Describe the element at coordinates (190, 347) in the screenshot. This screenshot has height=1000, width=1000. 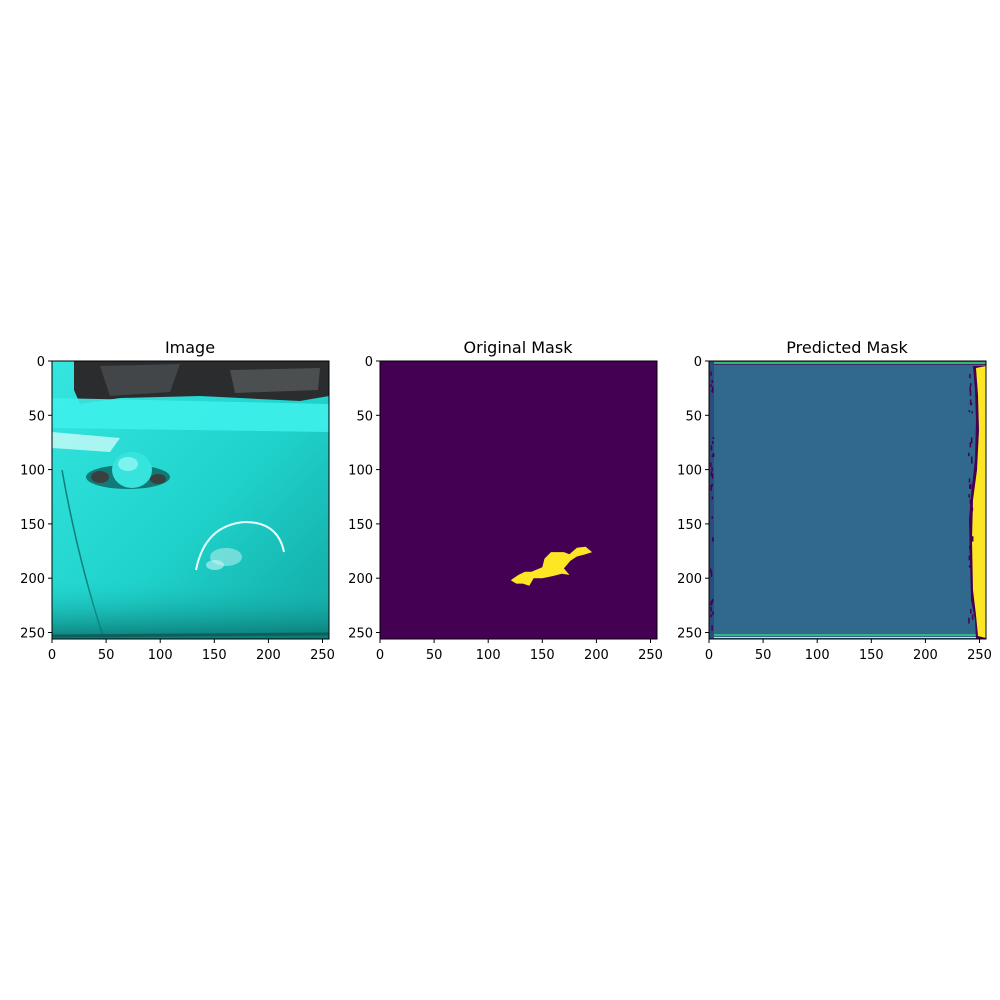
I see `panel-title-image: Image` at that location.